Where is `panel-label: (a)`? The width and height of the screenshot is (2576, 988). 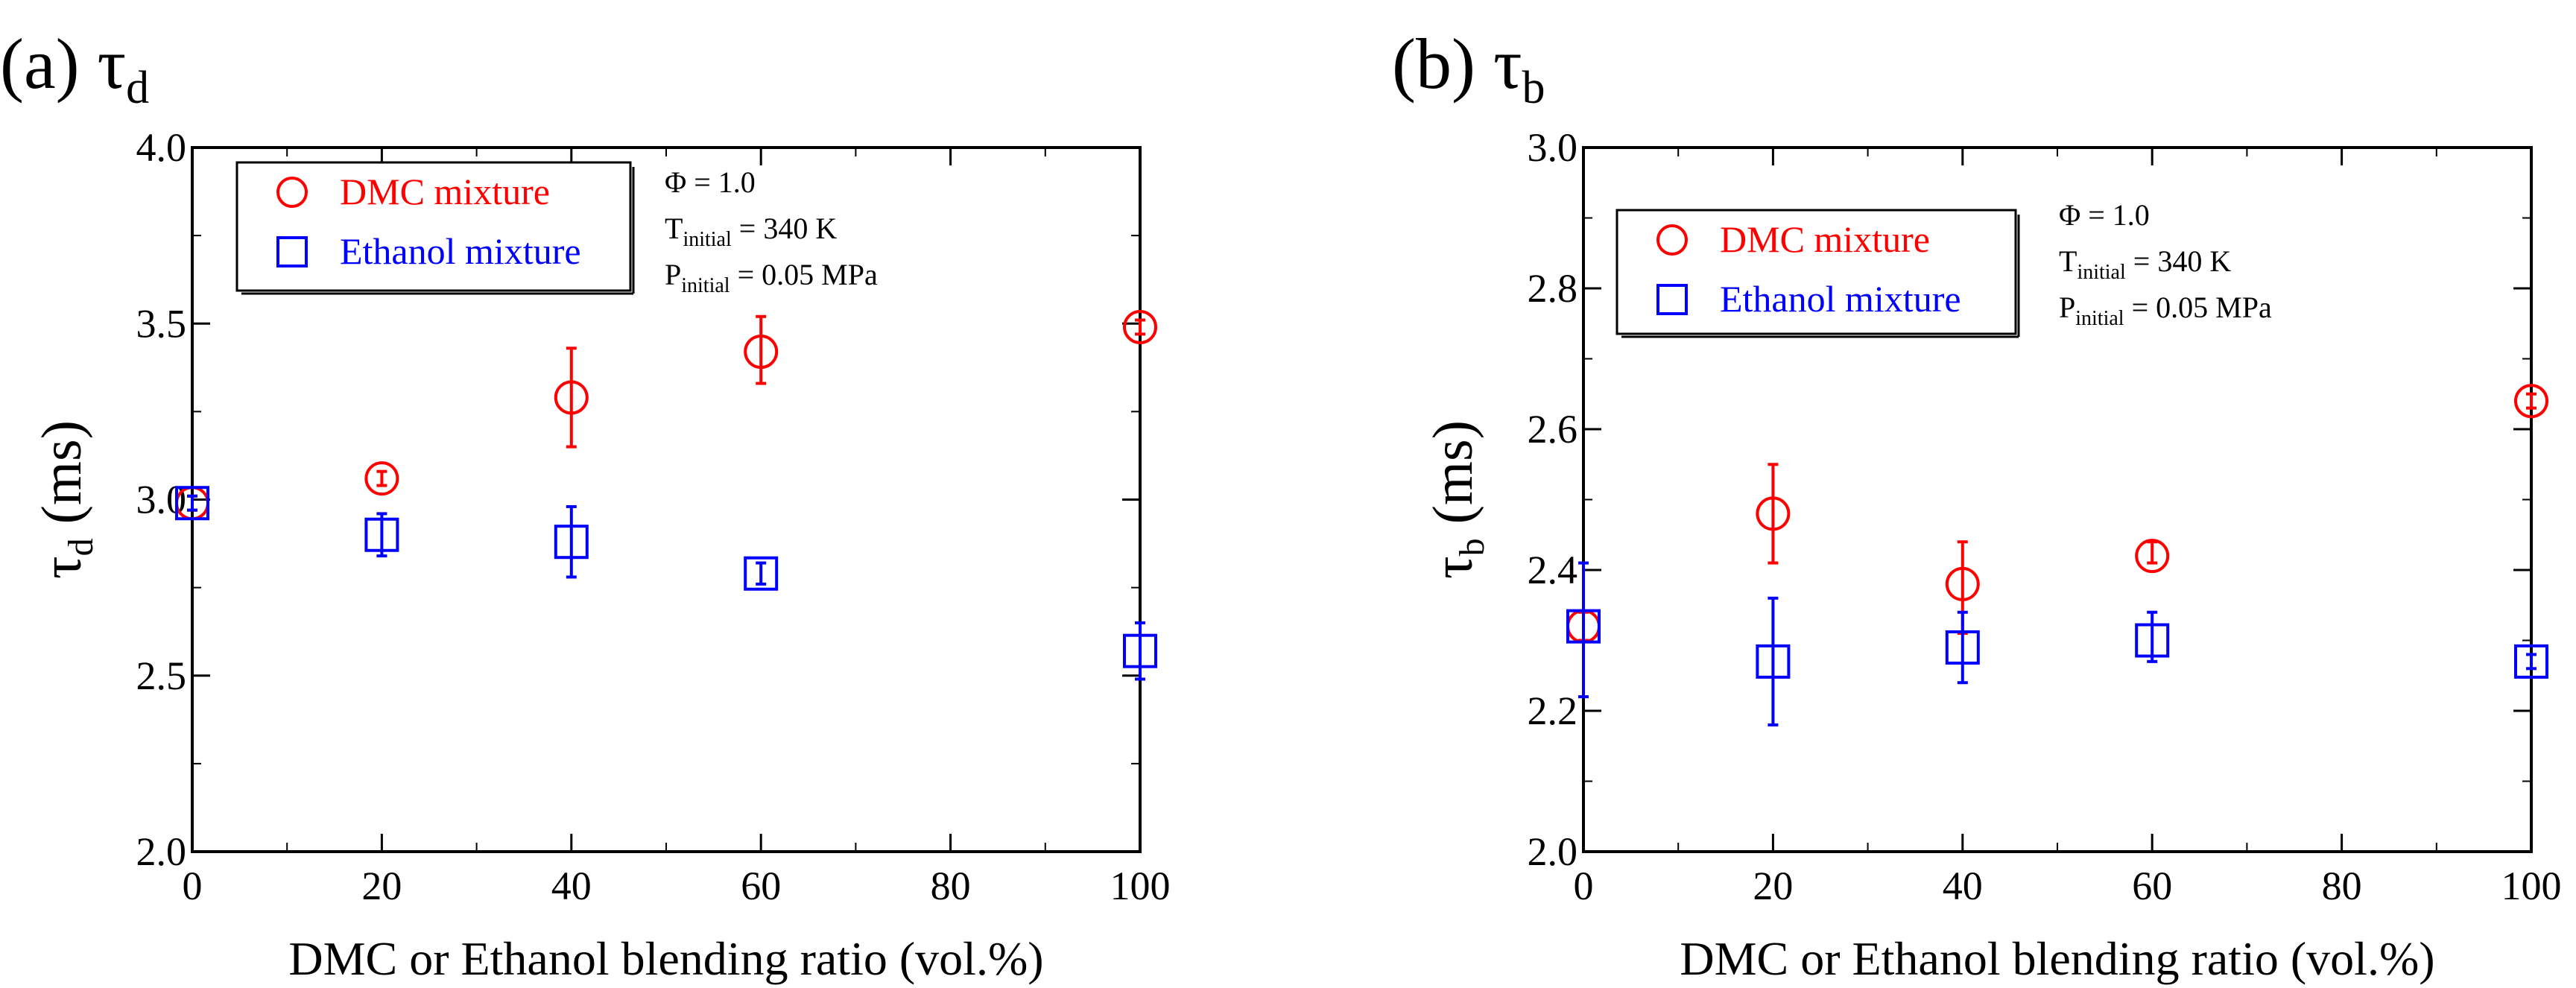
panel-label: (a) is located at coordinates (49, 64).